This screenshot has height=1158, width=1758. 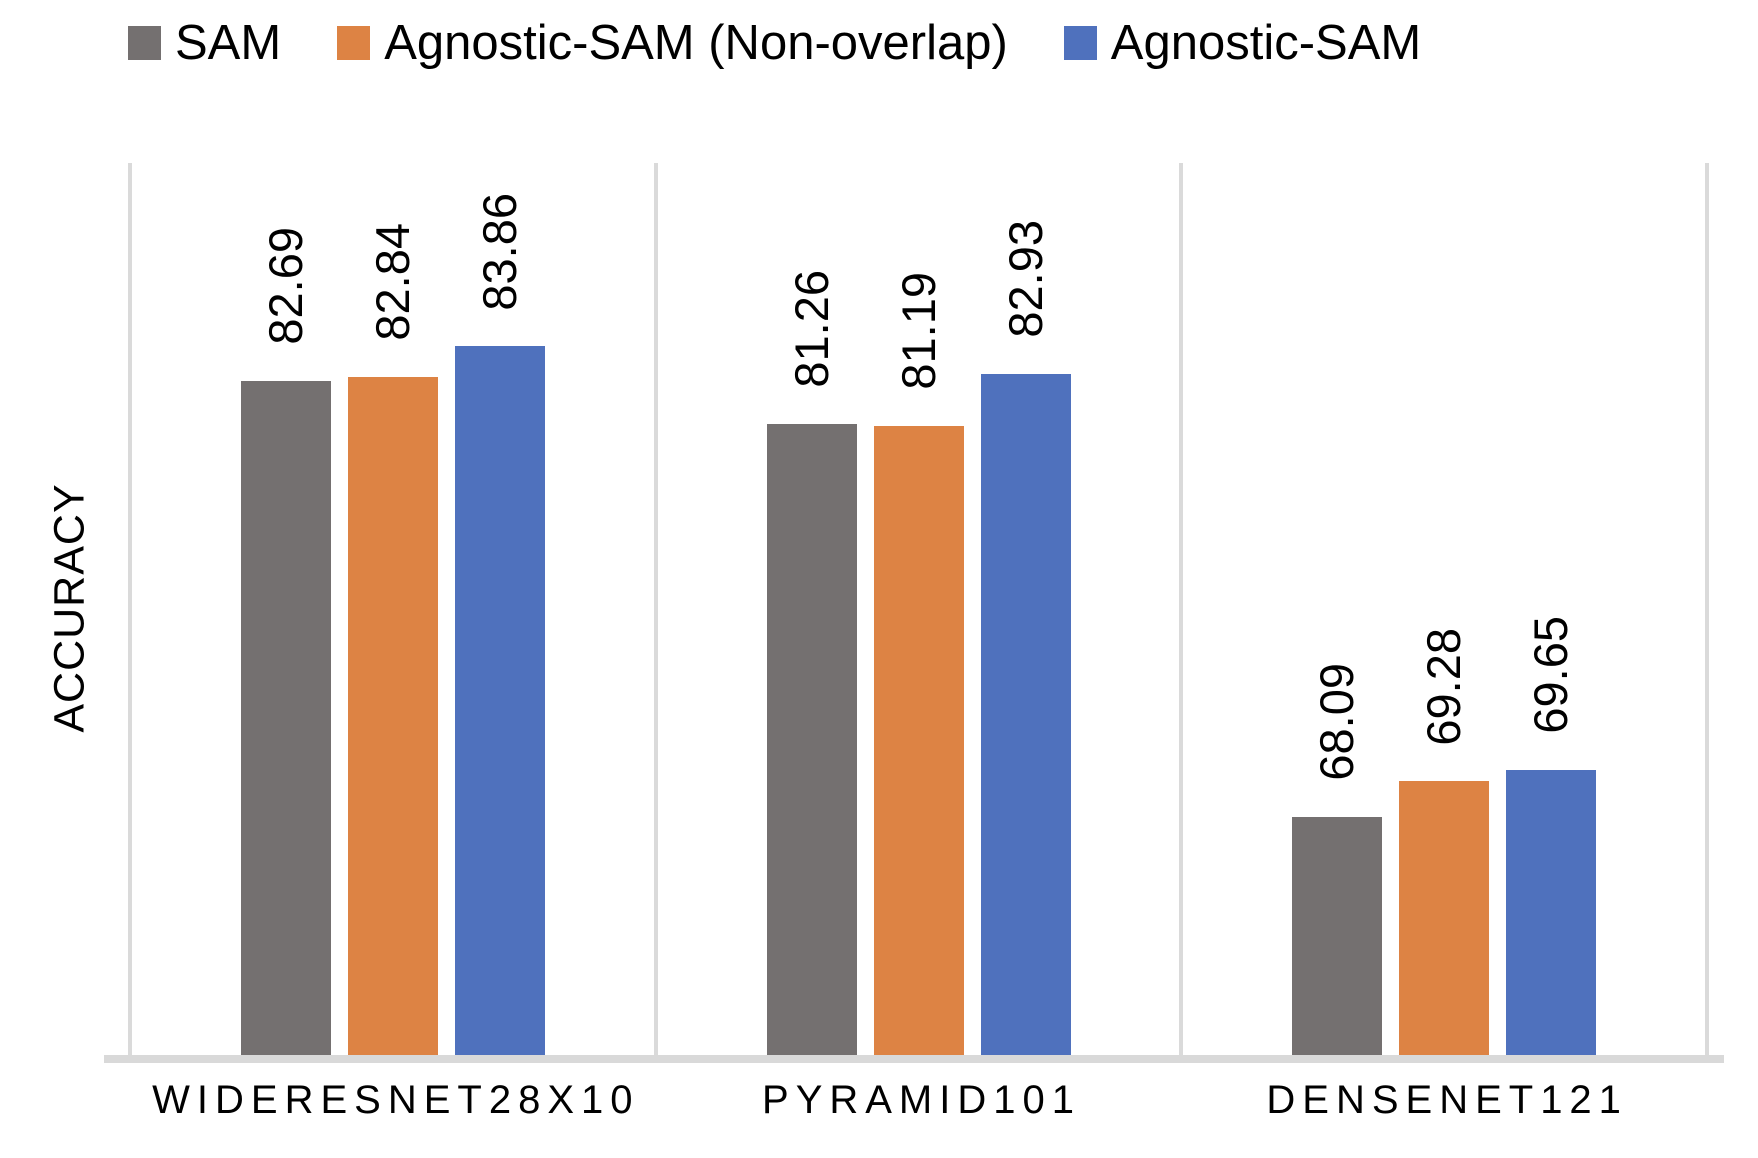 What do you see at coordinates (392, 717) in the screenshot?
I see `bar-wideresnet28x10-agnostic-sam-non-overlap-` at bounding box center [392, 717].